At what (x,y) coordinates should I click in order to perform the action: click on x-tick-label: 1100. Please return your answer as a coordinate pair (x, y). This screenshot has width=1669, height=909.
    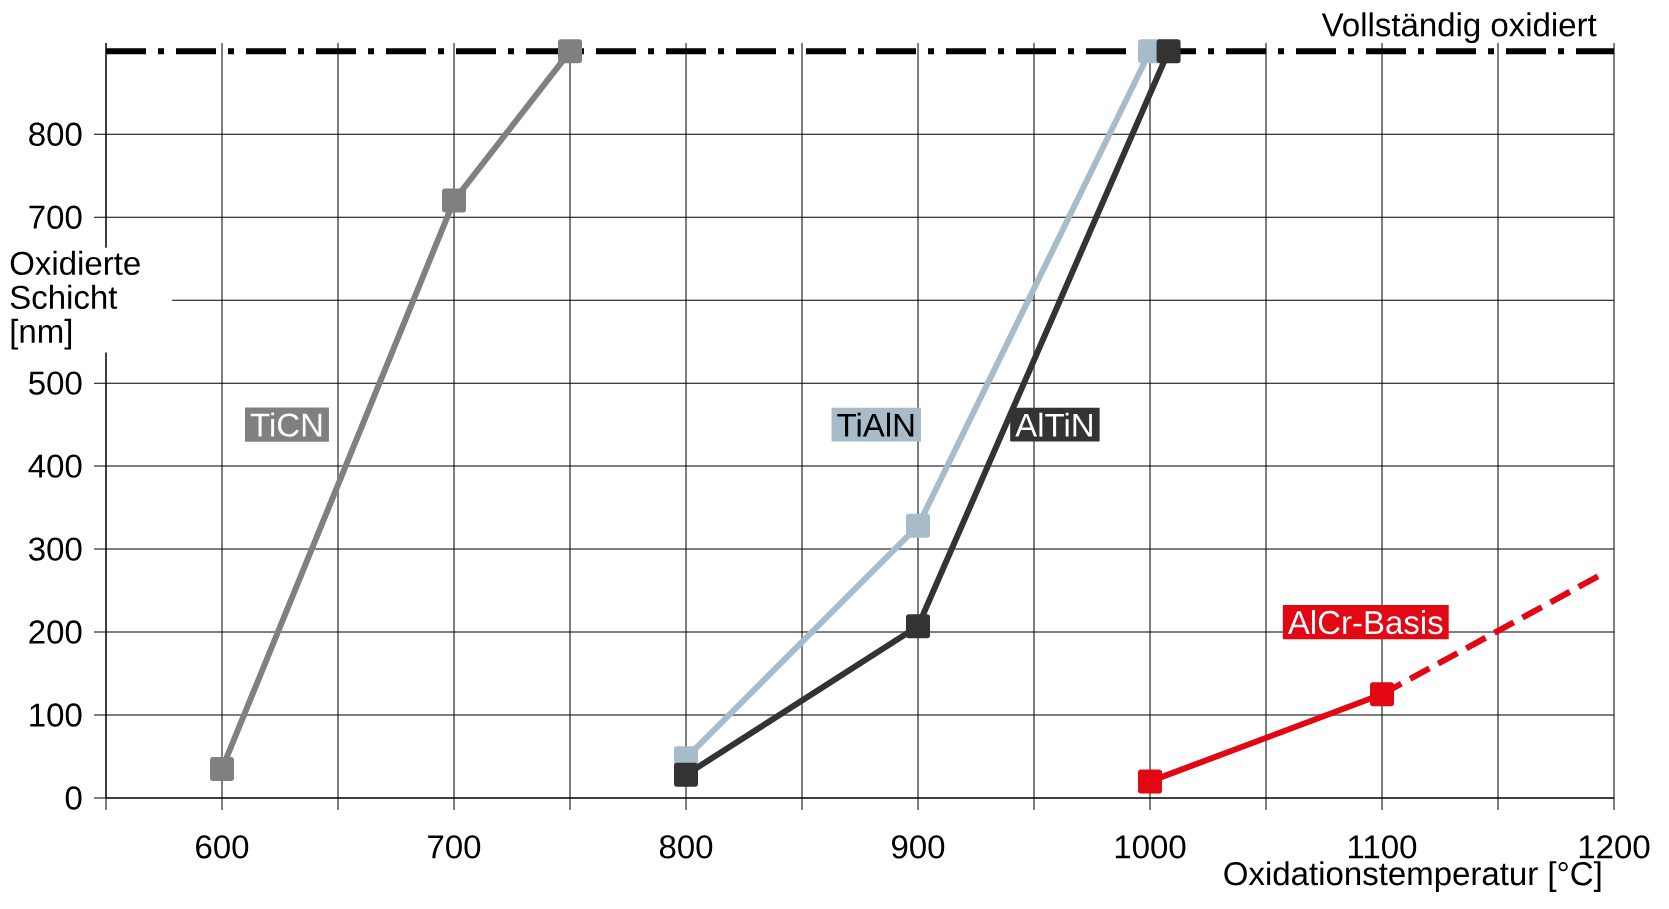
    Looking at the image, I should click on (1383, 847).